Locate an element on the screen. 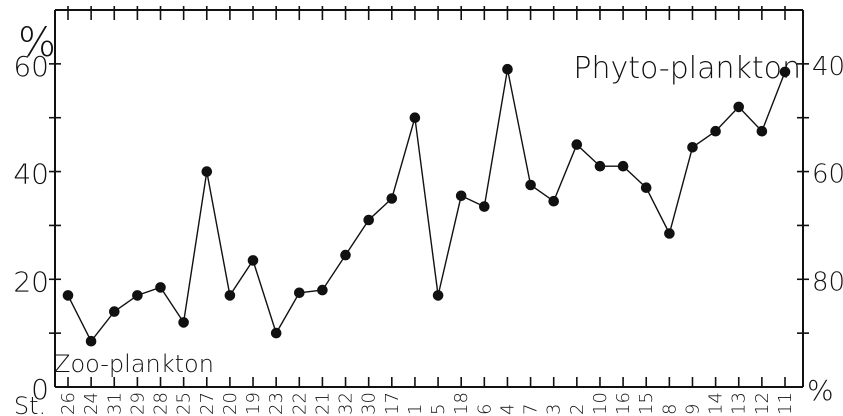 This screenshot has width=843, height=416. right-tick-label: 80 is located at coordinates (827, 282).